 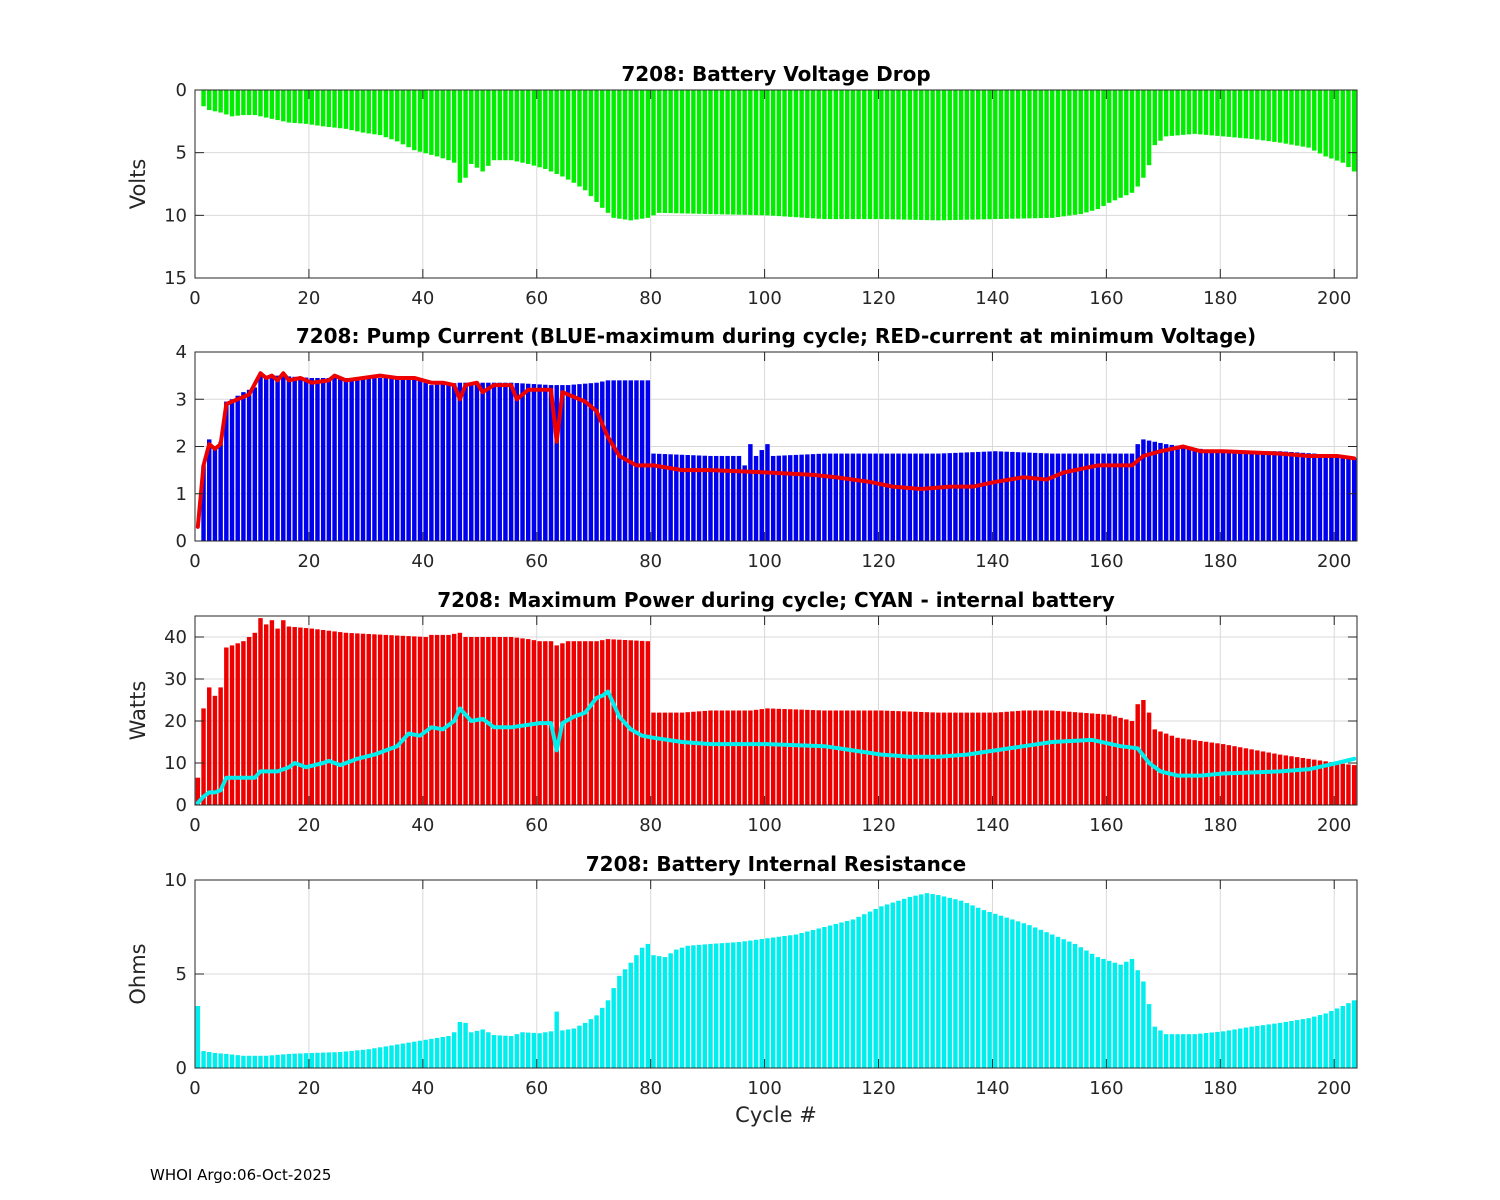 What do you see at coordinates (1106, 561) in the screenshot?
I see `x-tick-label: 160` at bounding box center [1106, 561].